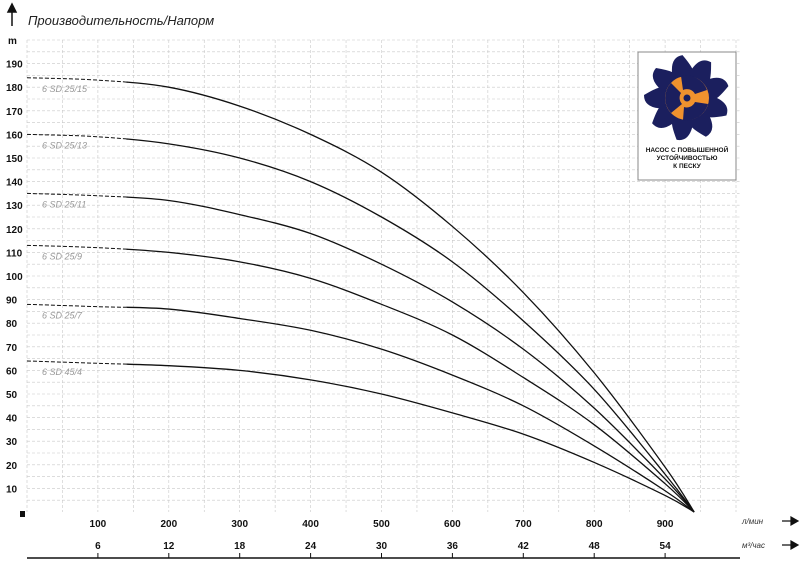  Describe the element at coordinates (98, 546) in the screenshot. I see `x2-tick-label: 6` at that location.